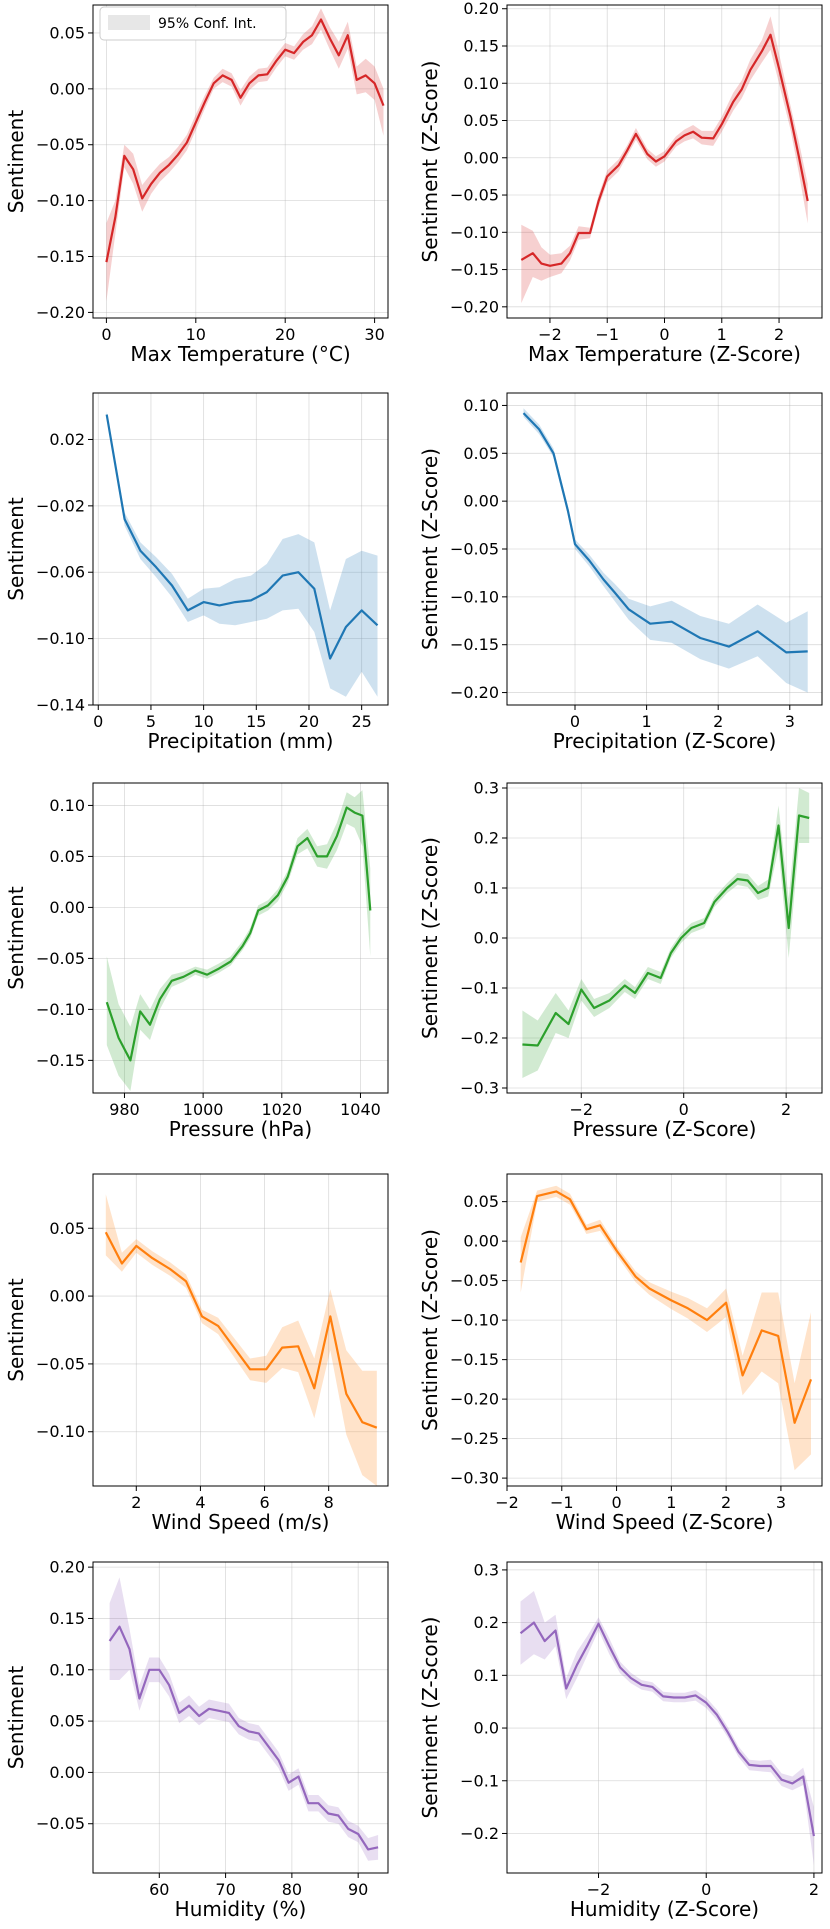 This screenshot has width=830, height=1929. Describe the element at coordinates (474, 1438) in the screenshot. I see `y-tick-label: −0.25` at that location.